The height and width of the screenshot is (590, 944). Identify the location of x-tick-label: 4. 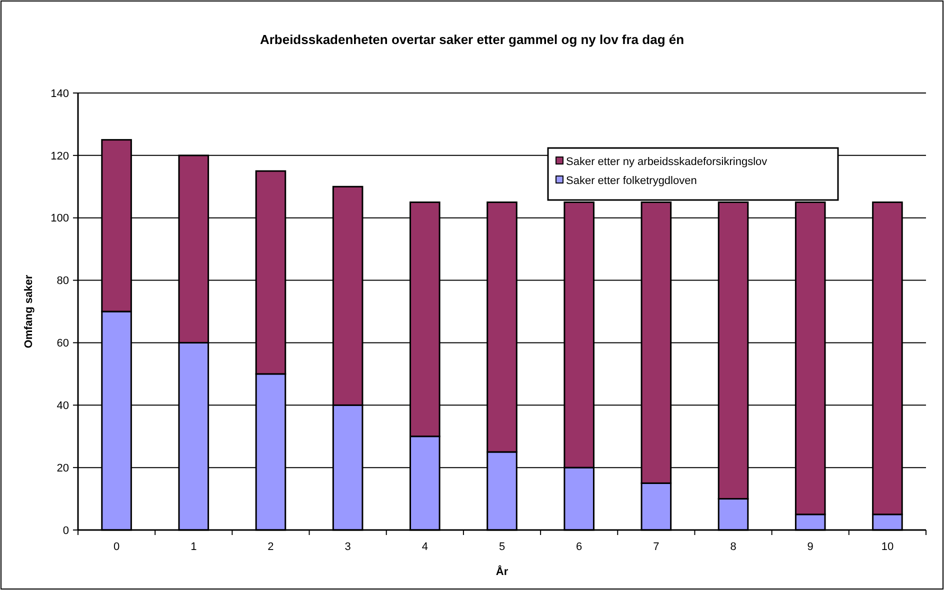
(425, 547).